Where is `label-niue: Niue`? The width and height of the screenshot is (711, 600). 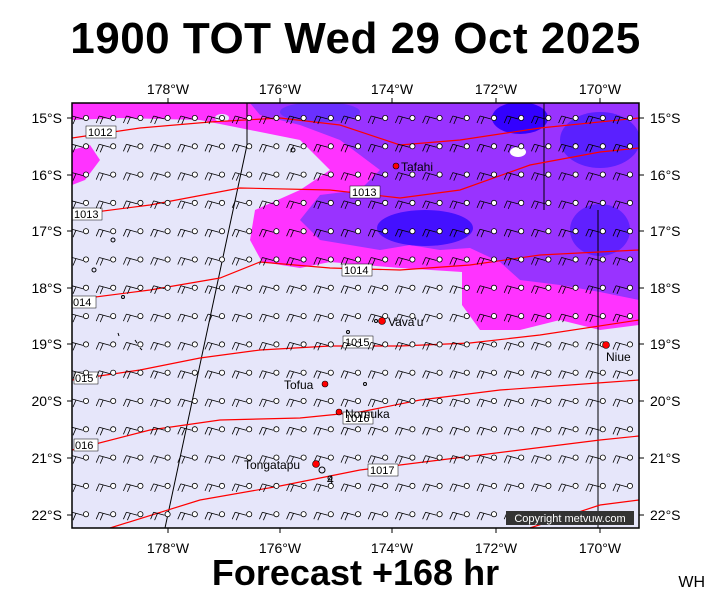
label-niue: Niue is located at coordinates (618, 357).